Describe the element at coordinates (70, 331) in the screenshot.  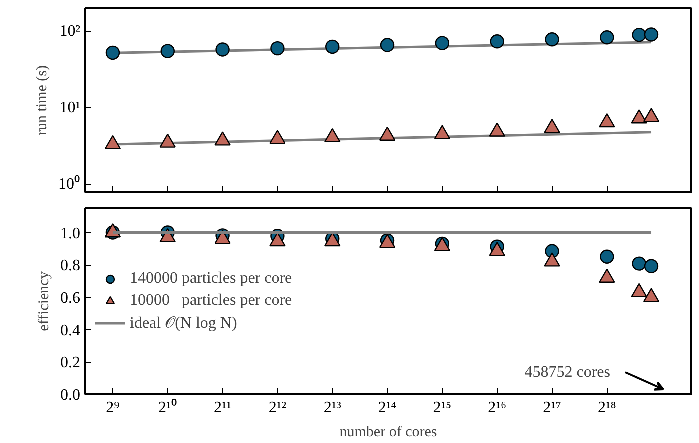
I see `y-tick-label: 0.4` at that location.